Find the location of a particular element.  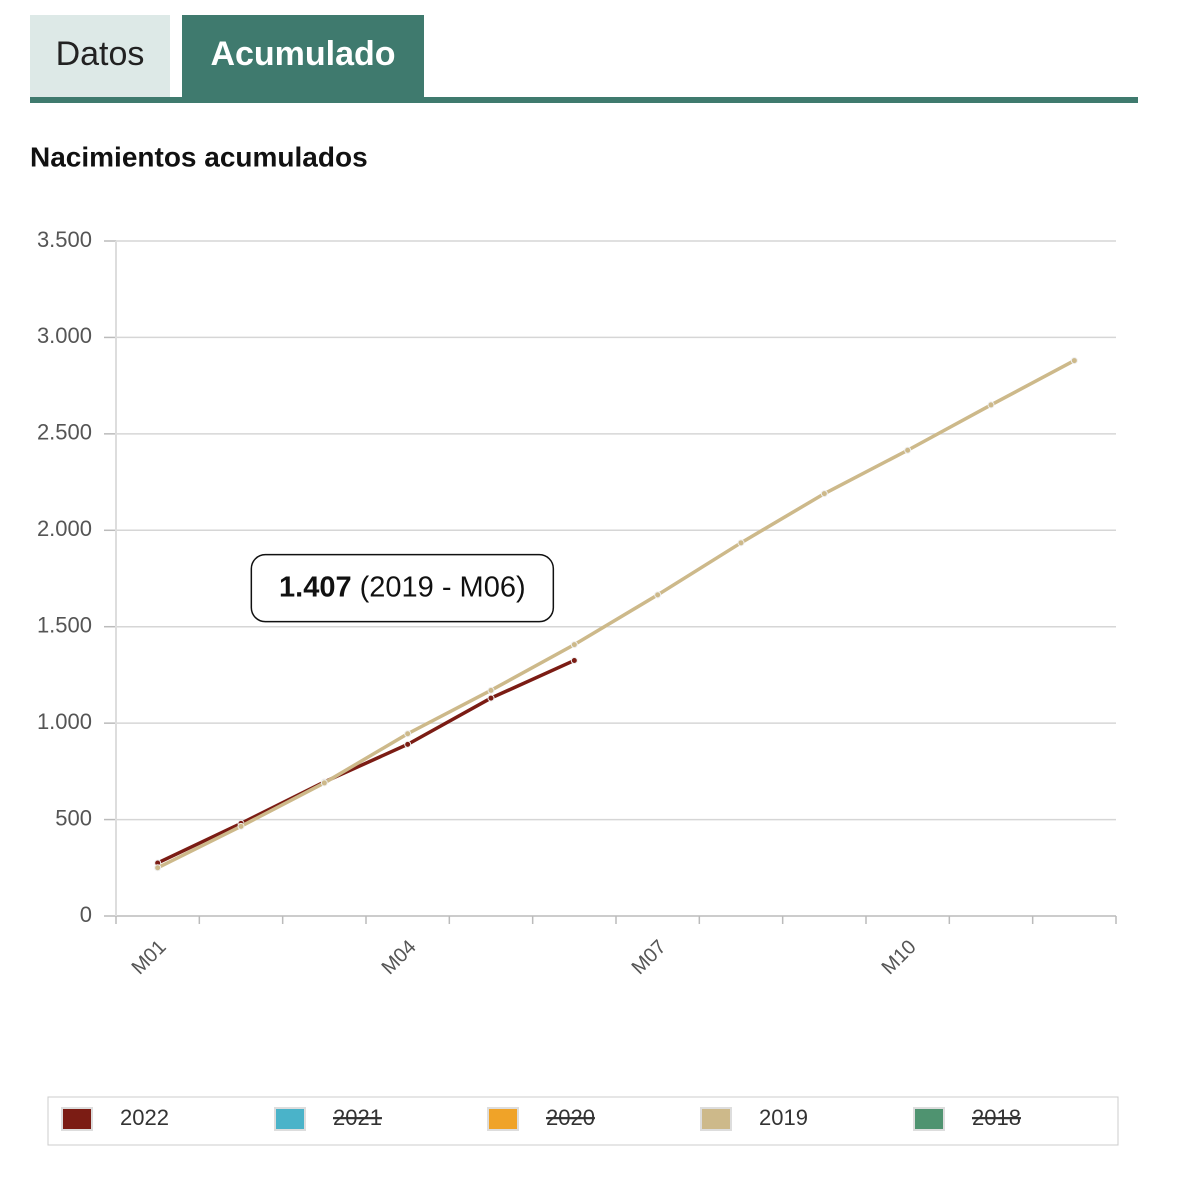

legend-label: 2018 is located at coordinates (996, 1117).